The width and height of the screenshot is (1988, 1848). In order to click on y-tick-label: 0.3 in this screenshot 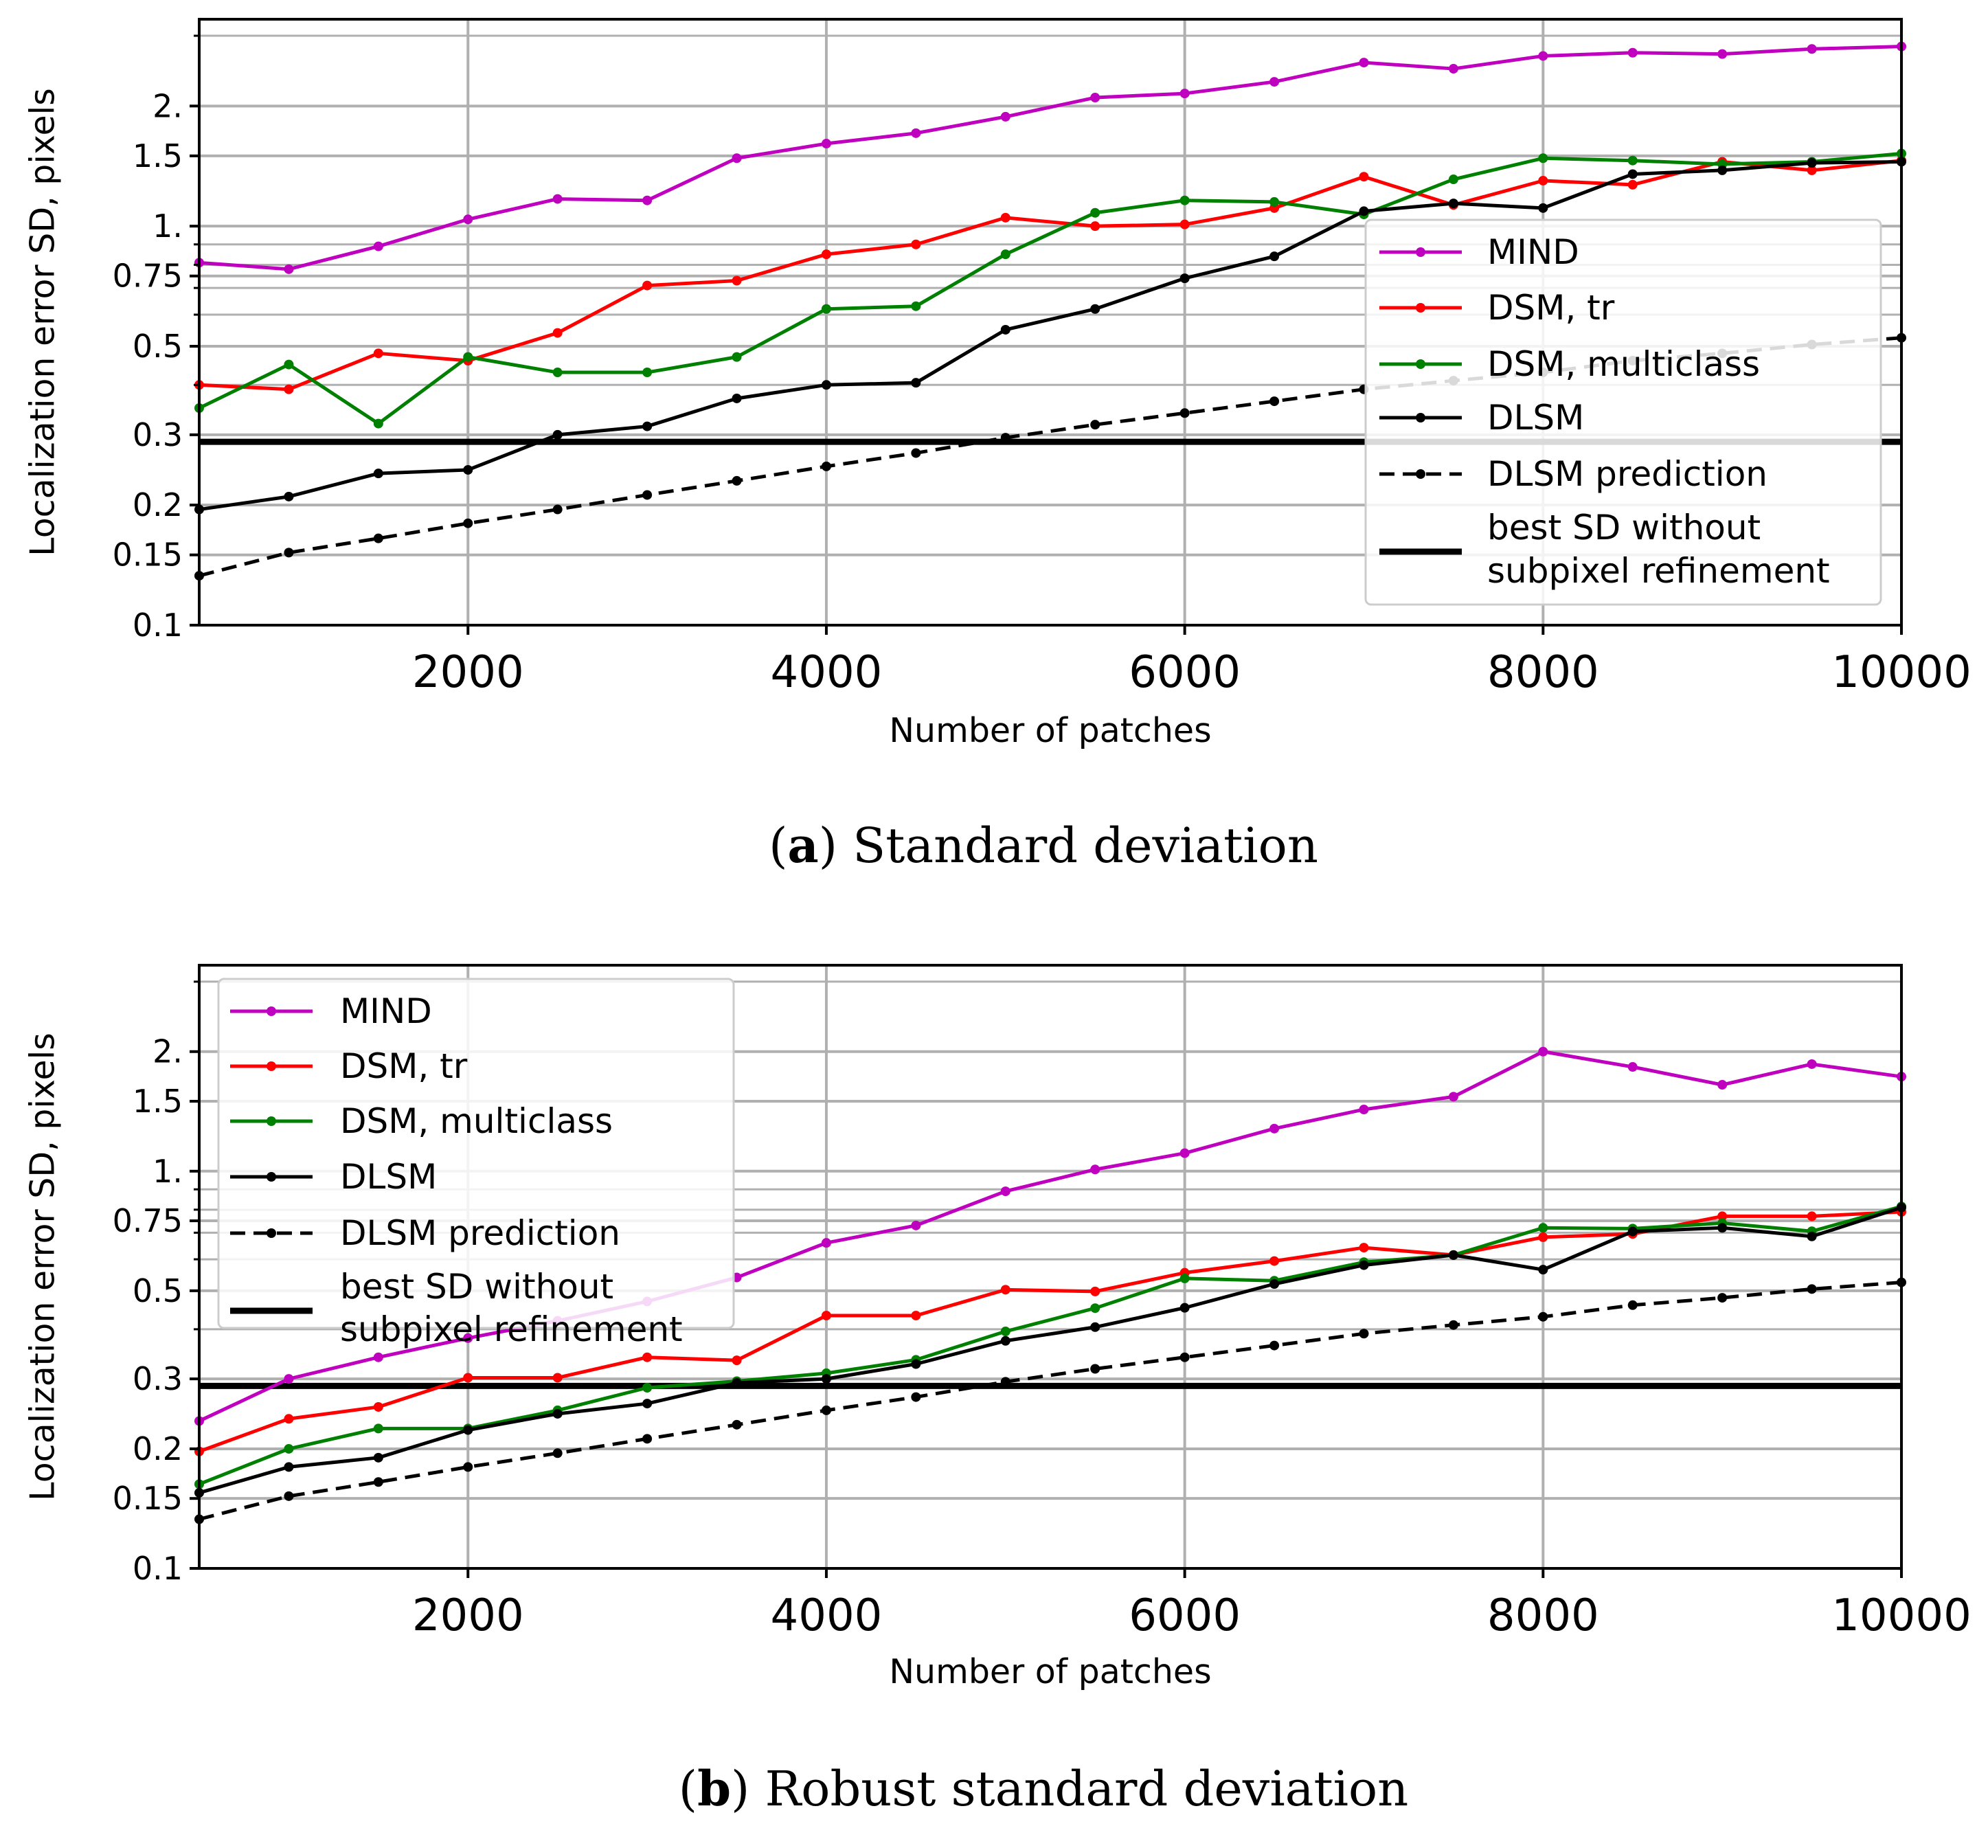, I will do `click(158, 1378)`.